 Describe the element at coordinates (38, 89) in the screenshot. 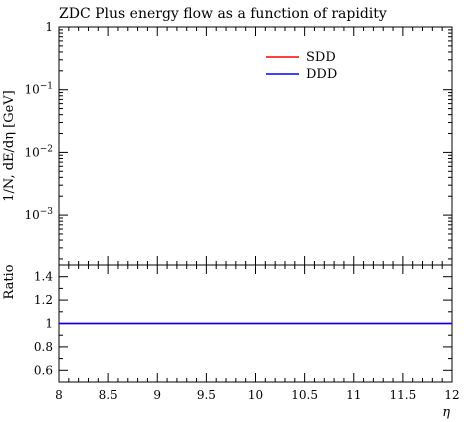

I see `y-tick-label: 10⁻¹` at that location.